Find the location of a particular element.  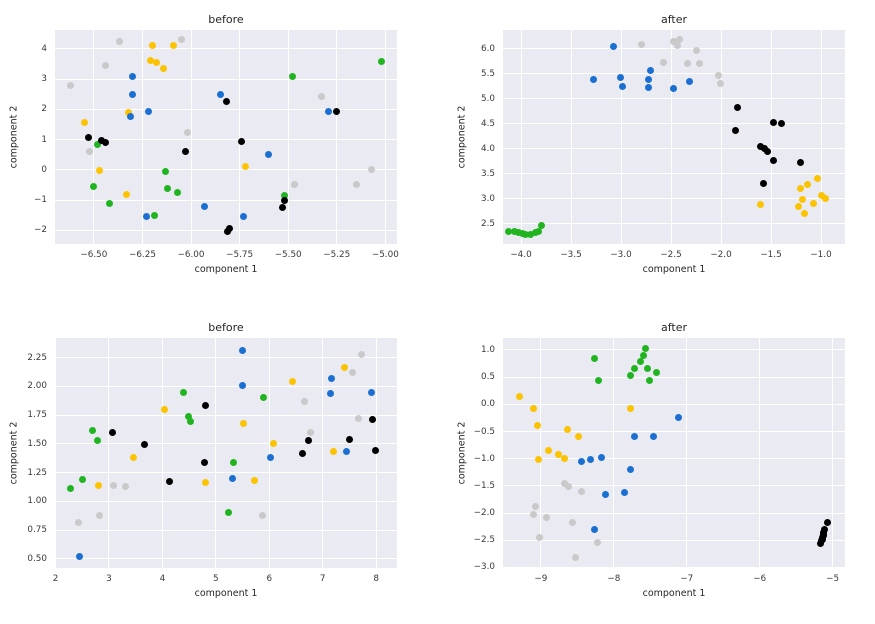

y-tick-label: 3.5 is located at coordinates (488, 173).